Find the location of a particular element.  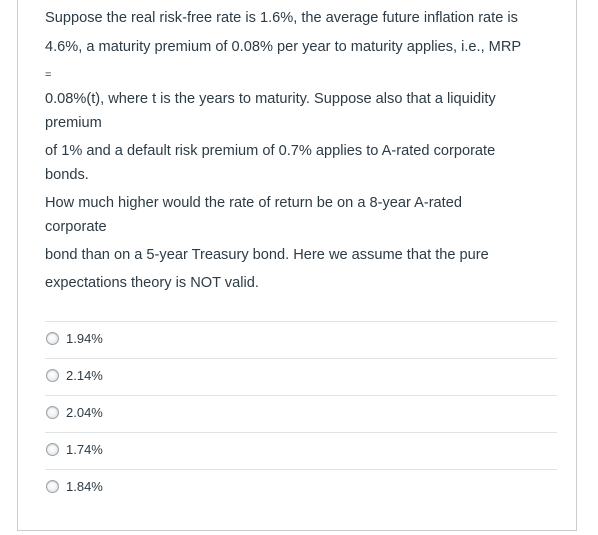

answer-option: 1.84% is located at coordinates (301, 487).